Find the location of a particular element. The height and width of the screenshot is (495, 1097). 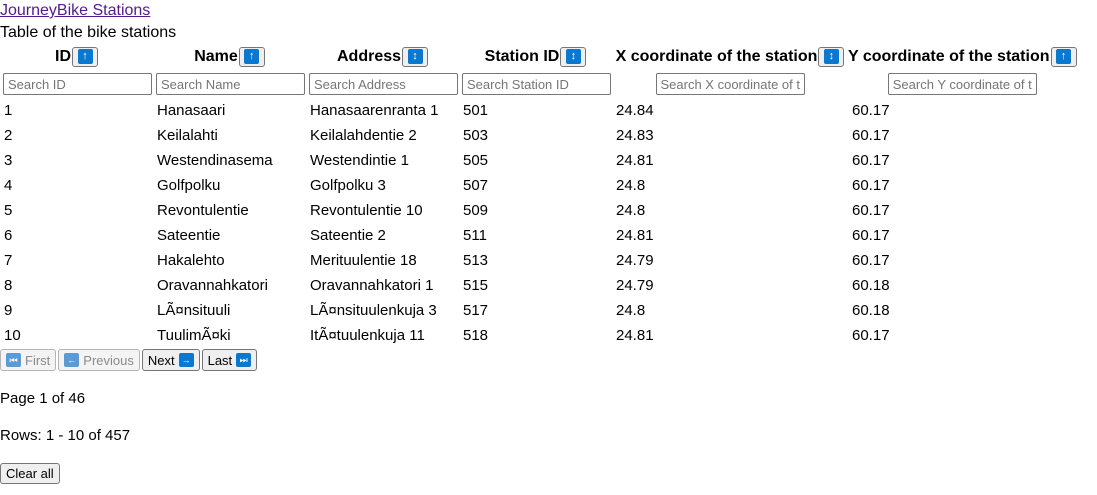

column-header-x-coordinate: X coordinate of the station ↕ is located at coordinates (730, 56).